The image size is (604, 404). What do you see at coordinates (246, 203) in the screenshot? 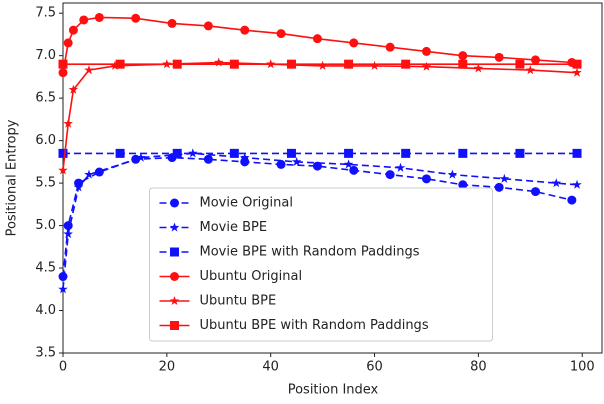
I see `legend-label: Movie Original` at bounding box center [246, 203].